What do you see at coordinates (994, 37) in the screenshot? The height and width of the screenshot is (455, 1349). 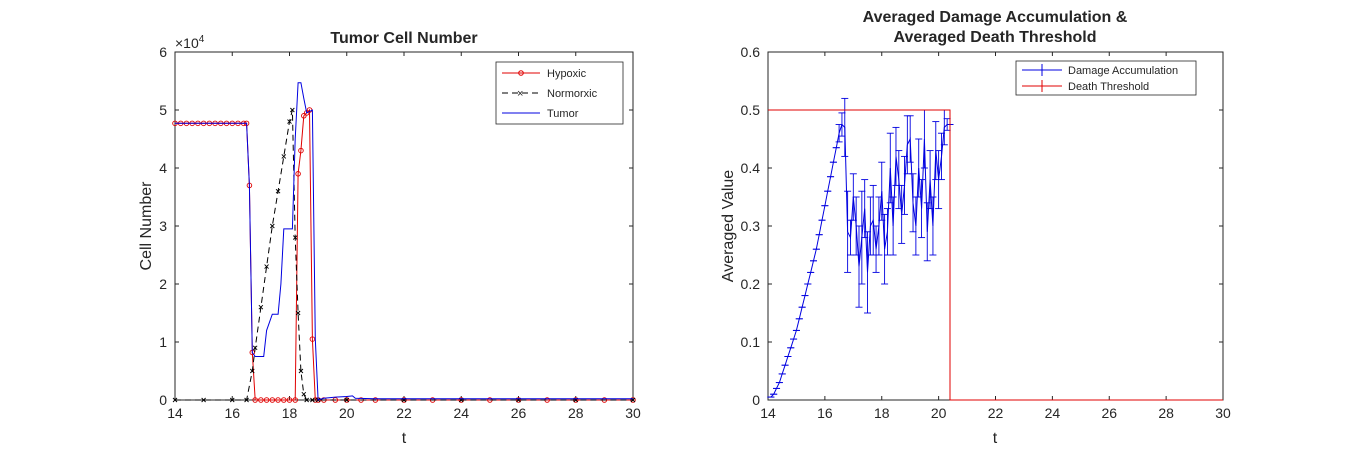 I see `chart-title-line2: Averaged Death Threshold` at bounding box center [994, 37].